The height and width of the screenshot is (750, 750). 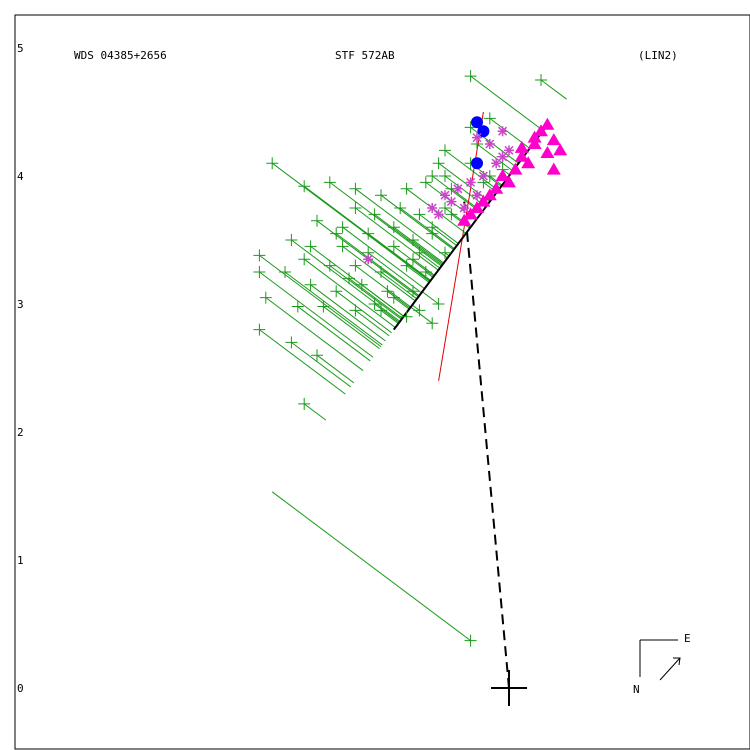 I want to click on y-tick-label: 2, so click(x=20, y=432).